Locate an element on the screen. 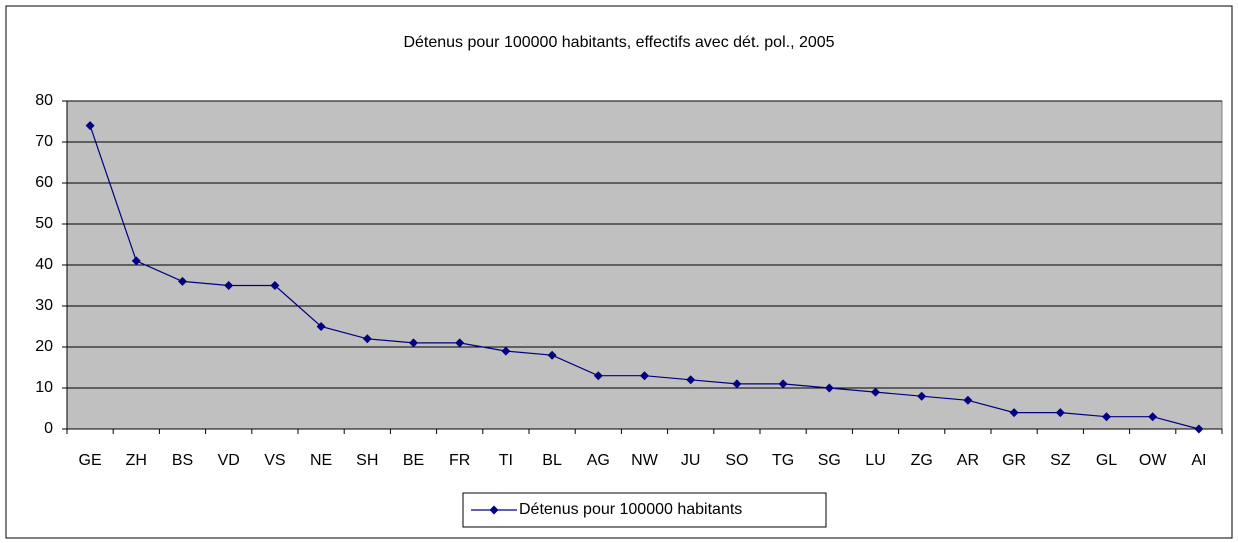  x-tick-label: VD is located at coordinates (229, 460).